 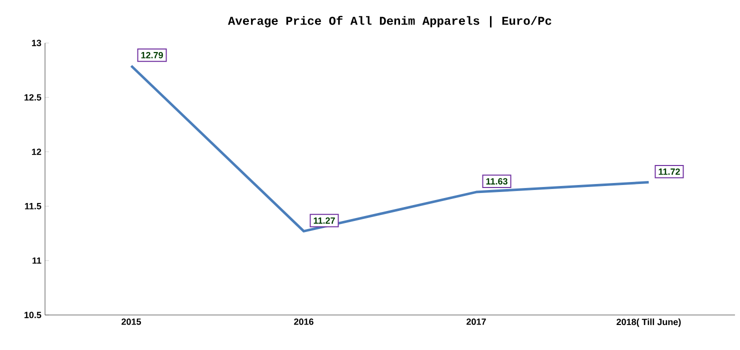 I want to click on x-tick-label: 2016, so click(x=304, y=321).